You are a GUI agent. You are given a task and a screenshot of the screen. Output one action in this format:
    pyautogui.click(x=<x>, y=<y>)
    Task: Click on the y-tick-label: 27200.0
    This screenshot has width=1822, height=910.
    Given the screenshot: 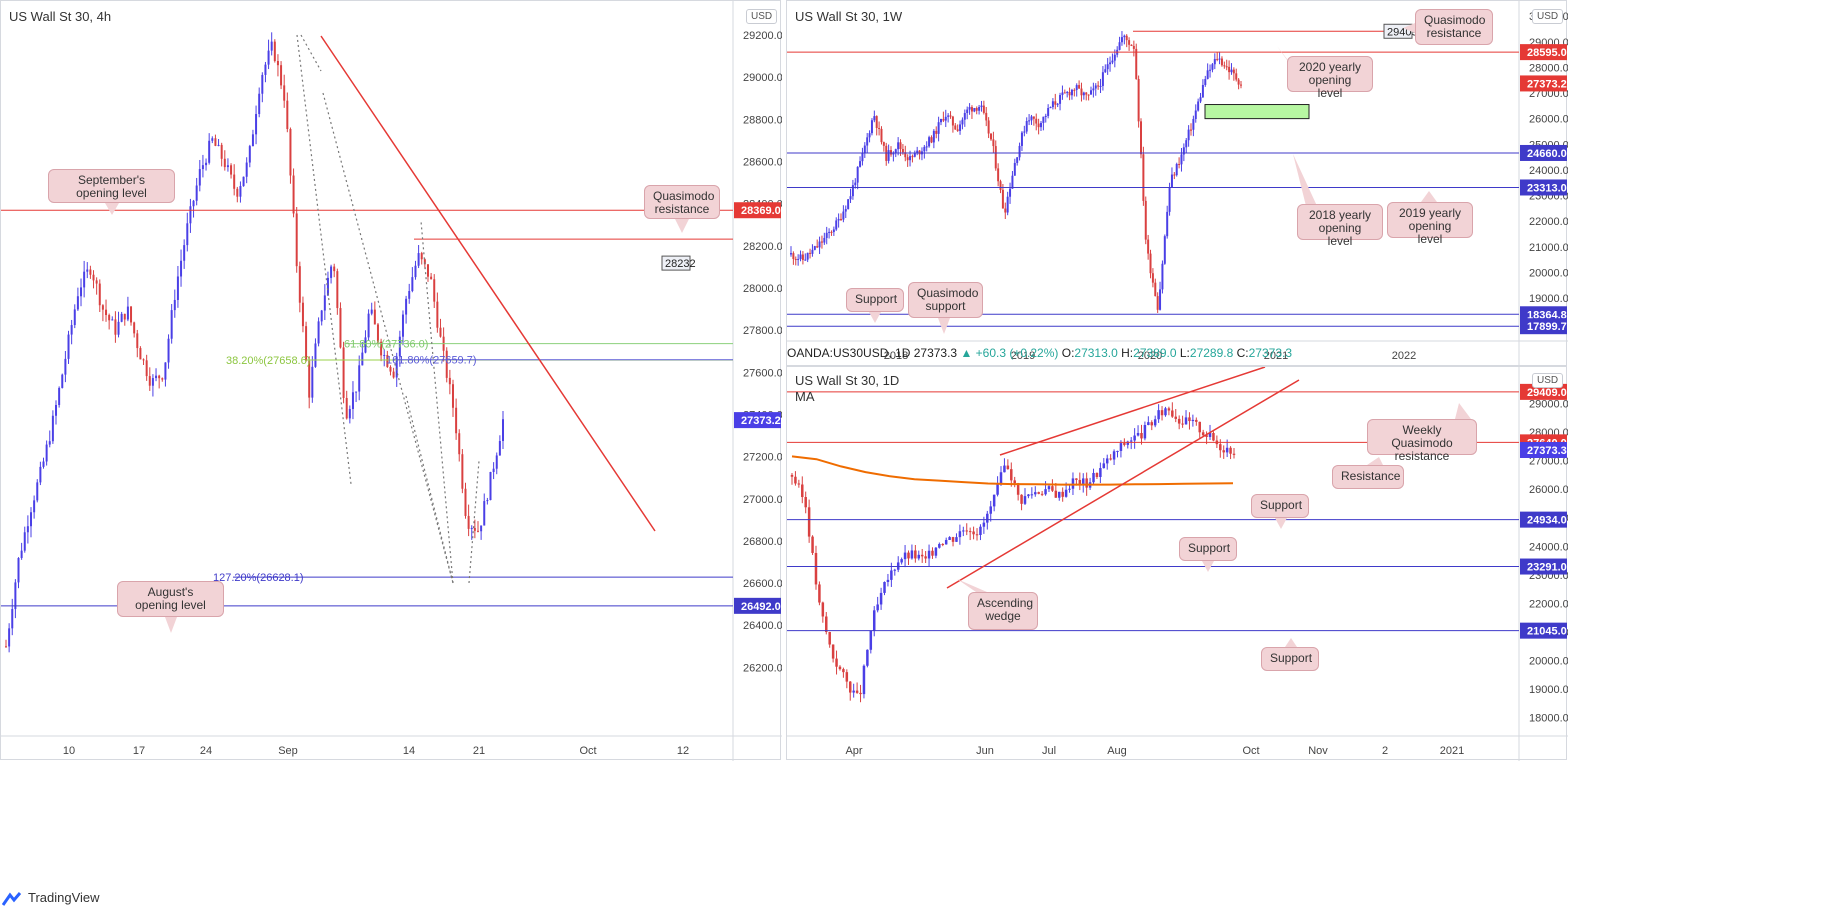 What is the action you would take?
    pyautogui.click(x=762, y=458)
    